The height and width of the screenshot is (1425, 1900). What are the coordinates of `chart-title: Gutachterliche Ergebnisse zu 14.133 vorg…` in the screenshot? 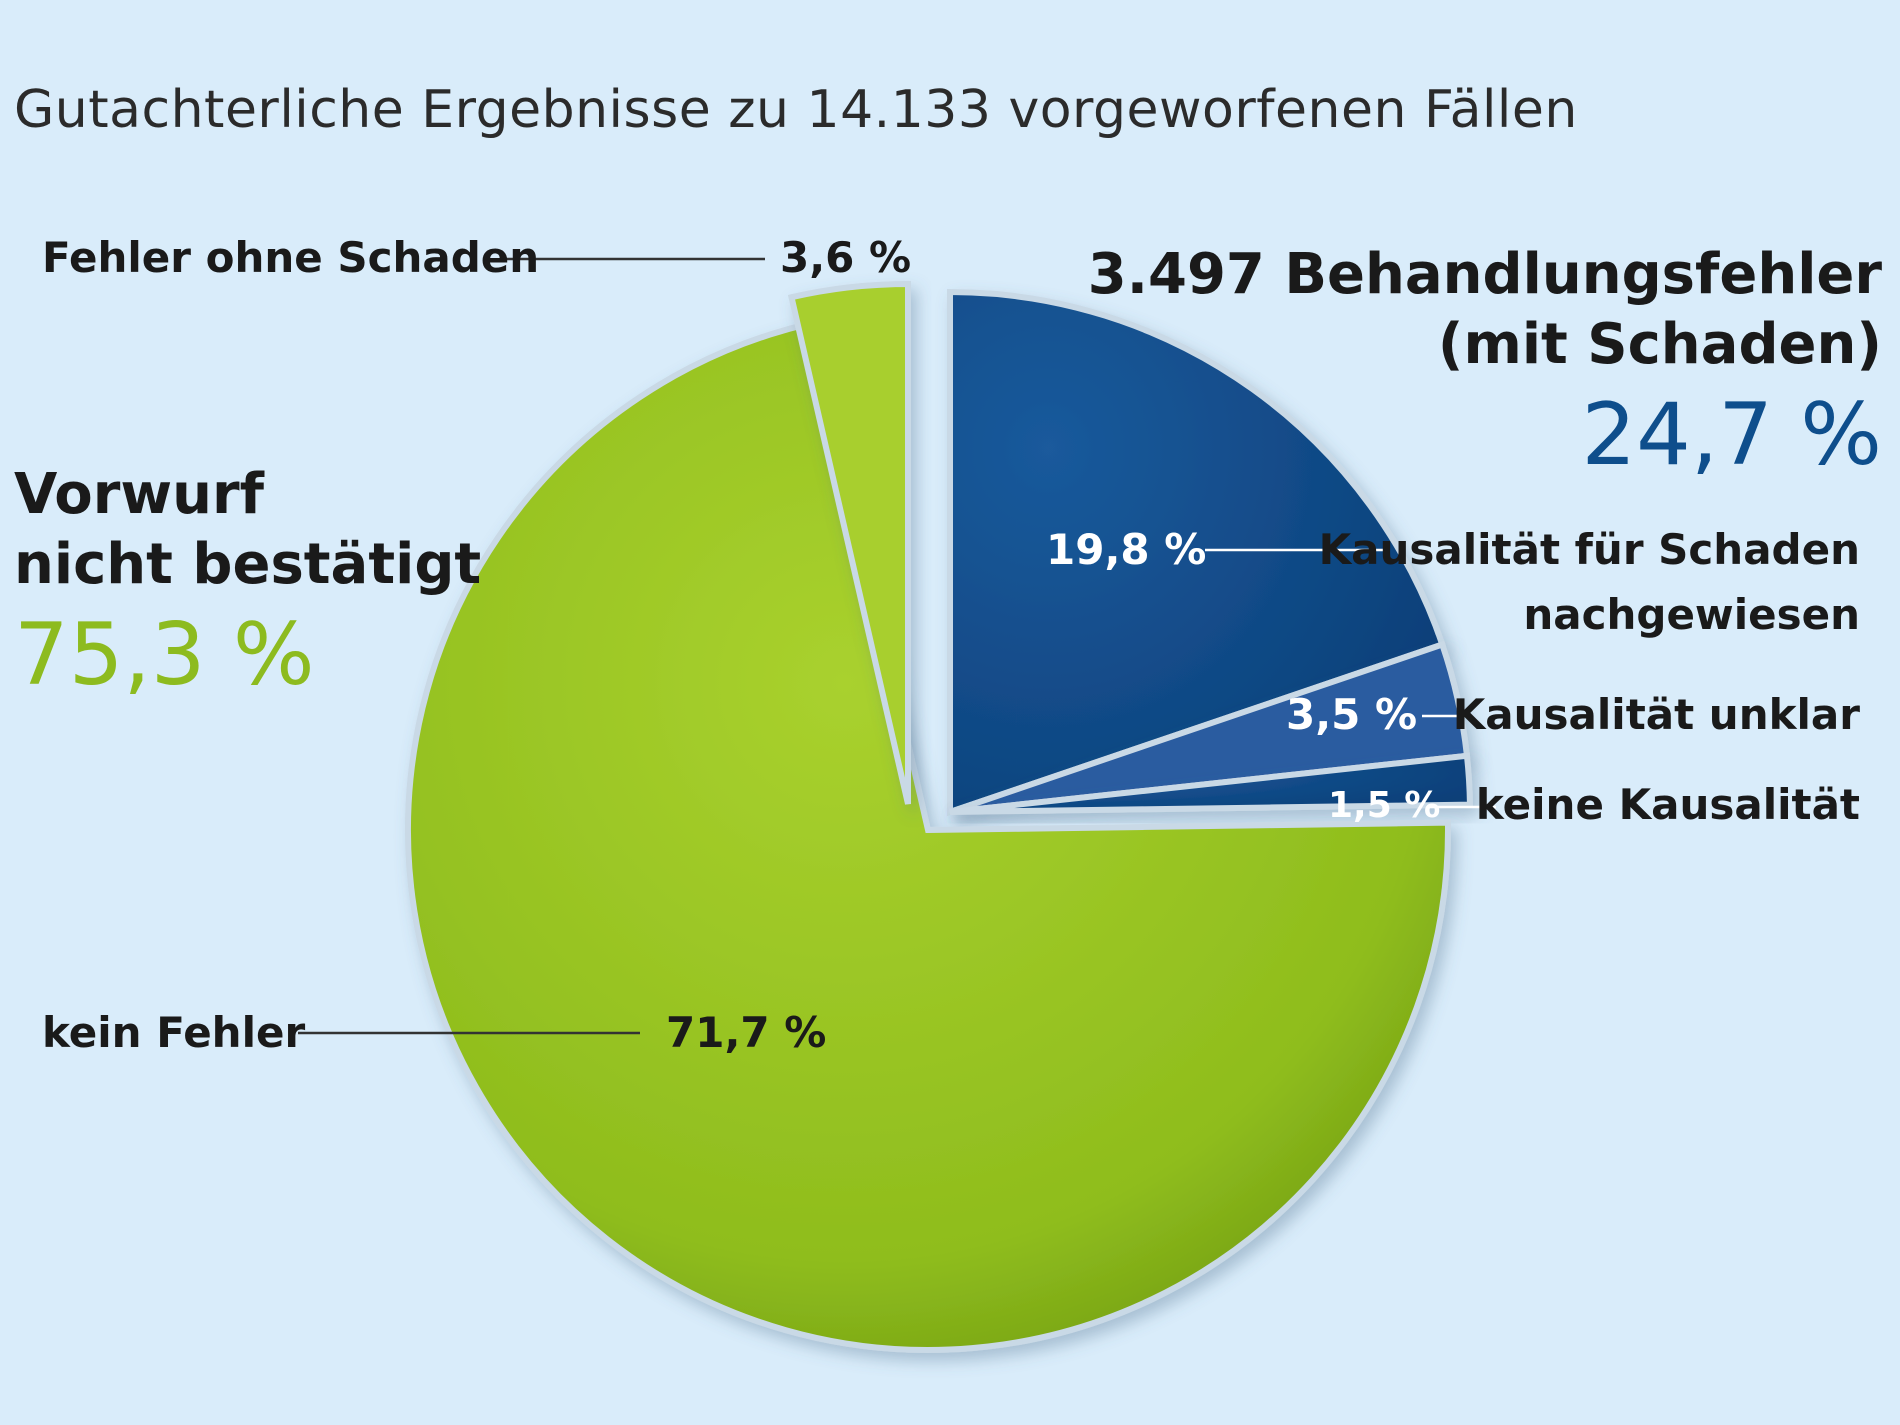 It's located at (796, 110).